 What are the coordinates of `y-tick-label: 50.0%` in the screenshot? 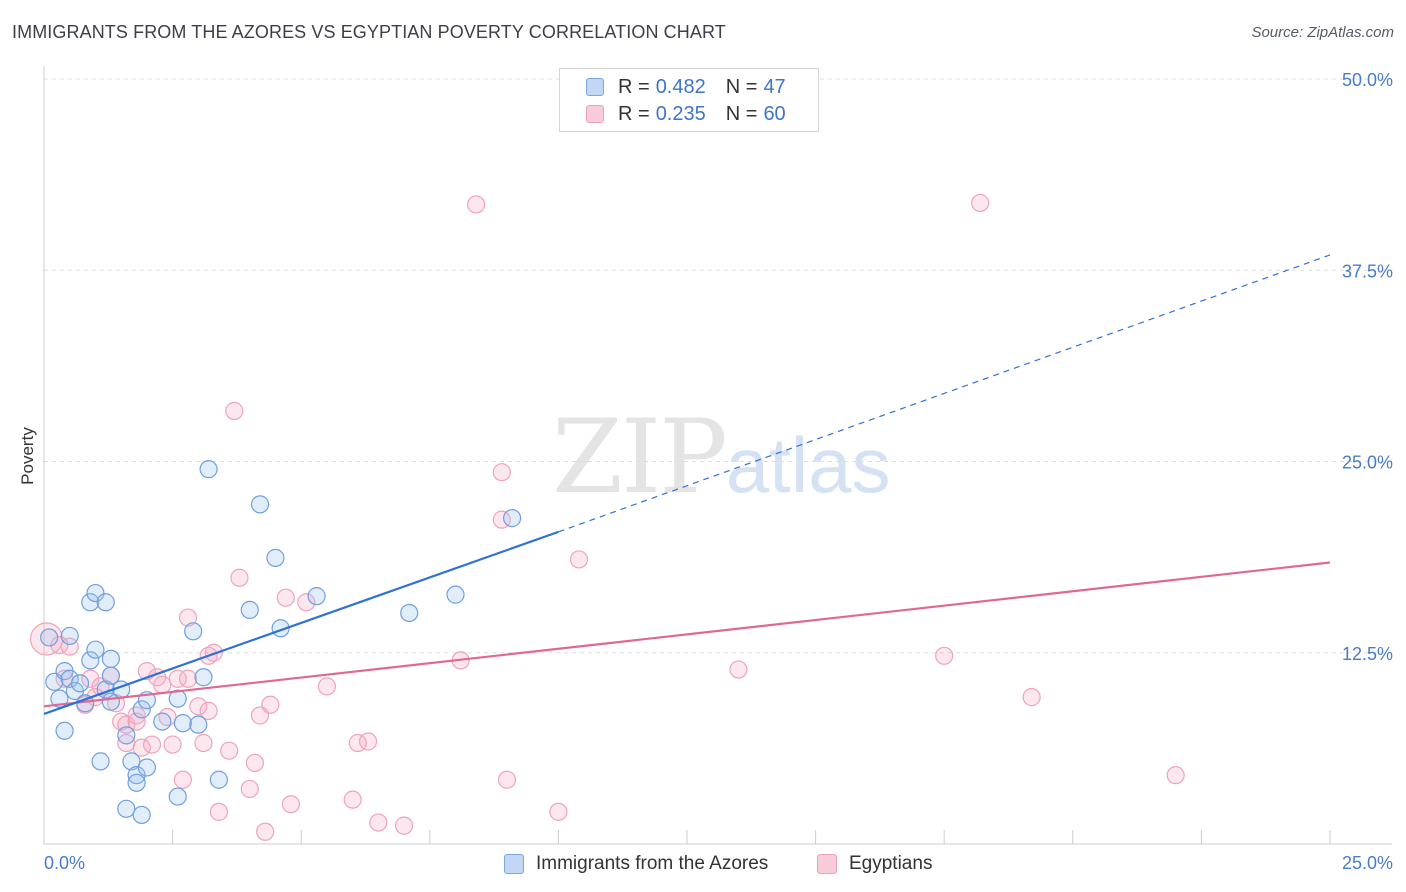 It's located at (1367, 80).